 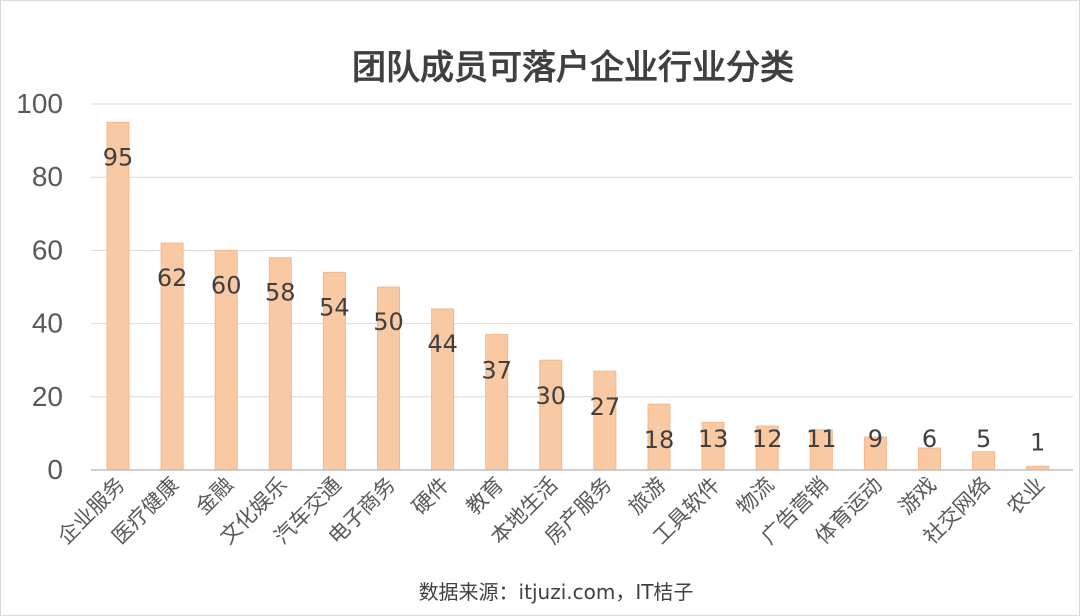 I want to click on data-label: 12, so click(x=767, y=439).